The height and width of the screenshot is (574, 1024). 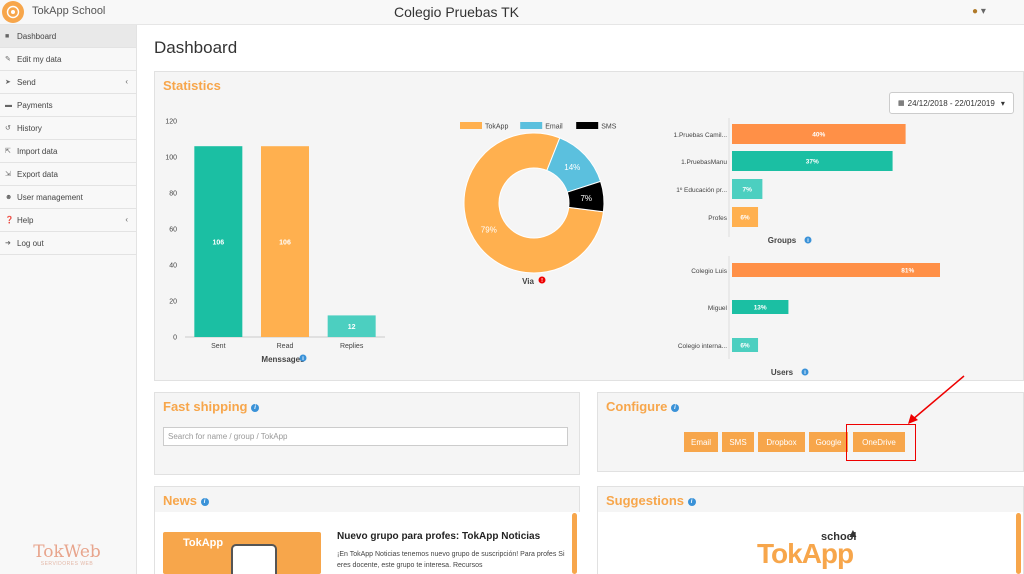 What do you see at coordinates (211, 406) in the screenshot?
I see `fast-shipping-title: Fast shipping i` at bounding box center [211, 406].